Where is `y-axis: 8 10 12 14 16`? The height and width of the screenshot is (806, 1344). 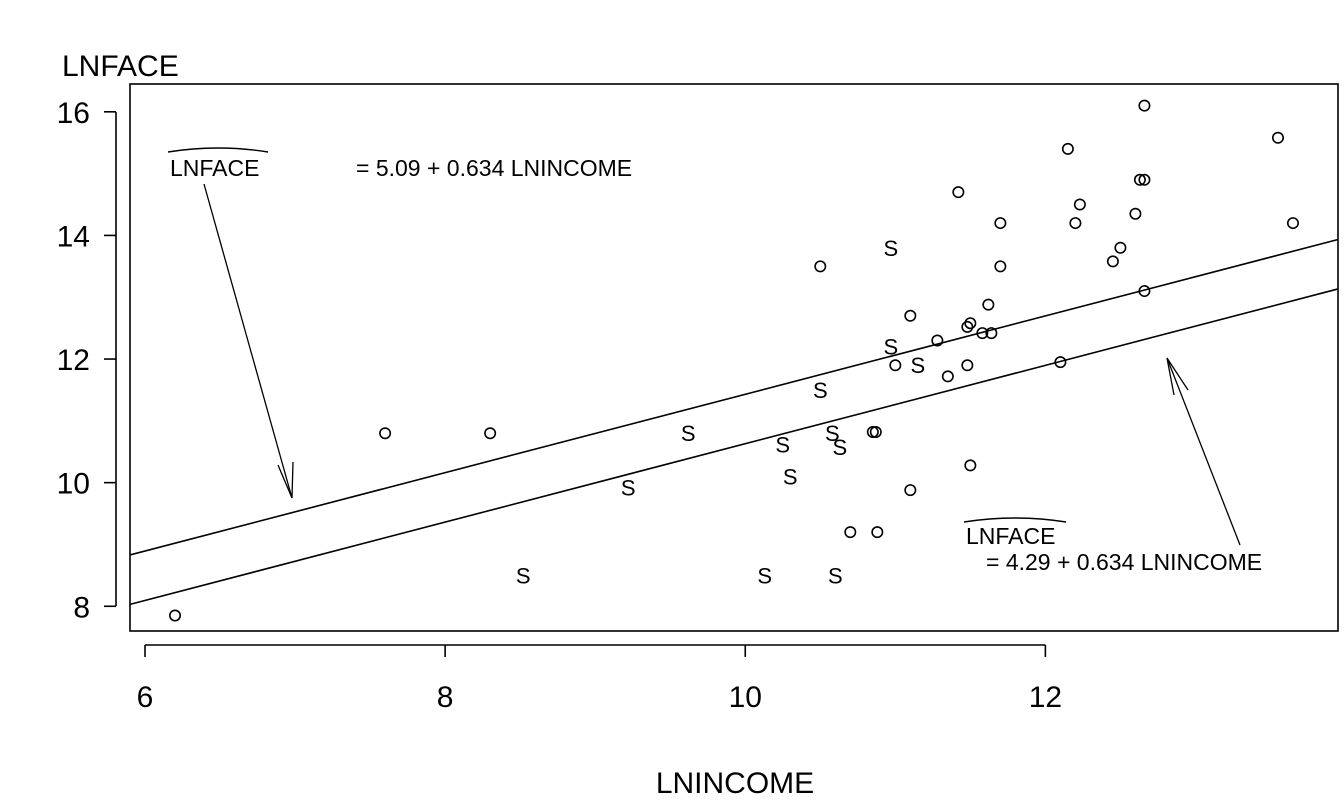 y-axis: 8 10 12 14 16 is located at coordinates (87, 360).